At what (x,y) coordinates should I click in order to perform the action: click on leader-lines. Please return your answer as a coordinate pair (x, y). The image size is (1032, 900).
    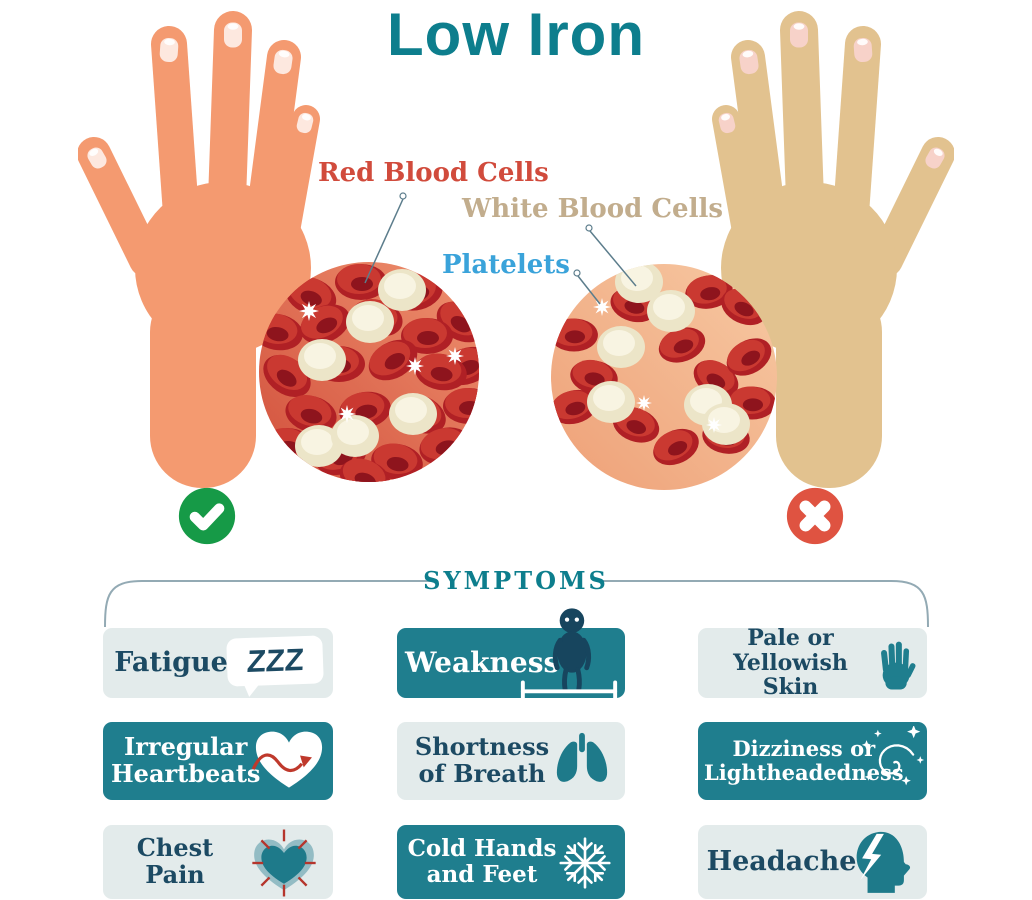
    Looking at the image, I should click on (500, 251).